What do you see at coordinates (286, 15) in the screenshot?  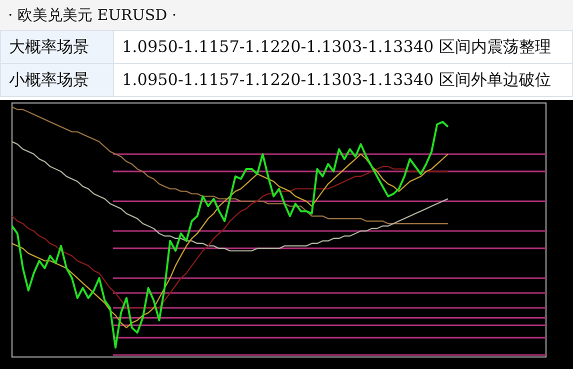 I see `chart-title: · 欧美兑美元 EURUSD ·` at bounding box center [286, 15].